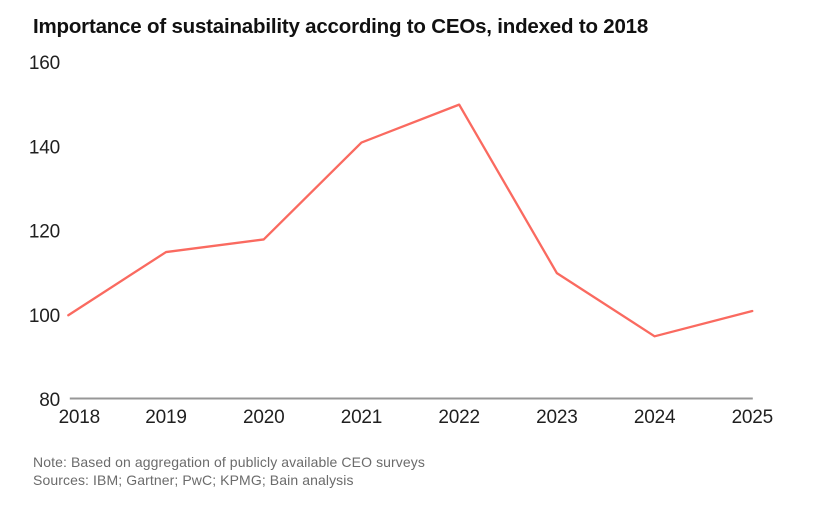  Describe the element at coordinates (458, 417) in the screenshot. I see `x-tick-label: 2022` at that location.